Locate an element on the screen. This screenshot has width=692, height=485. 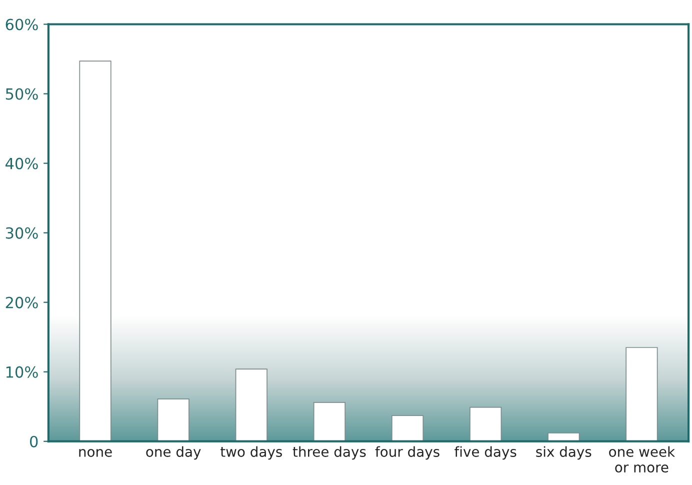
x-tick-label: six days is located at coordinates (564, 453).